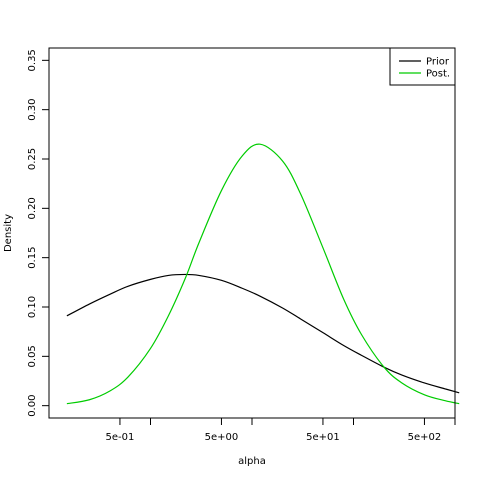  What do you see at coordinates (425, 437) in the screenshot?
I see `x-tick-label: 5e+02` at bounding box center [425, 437].